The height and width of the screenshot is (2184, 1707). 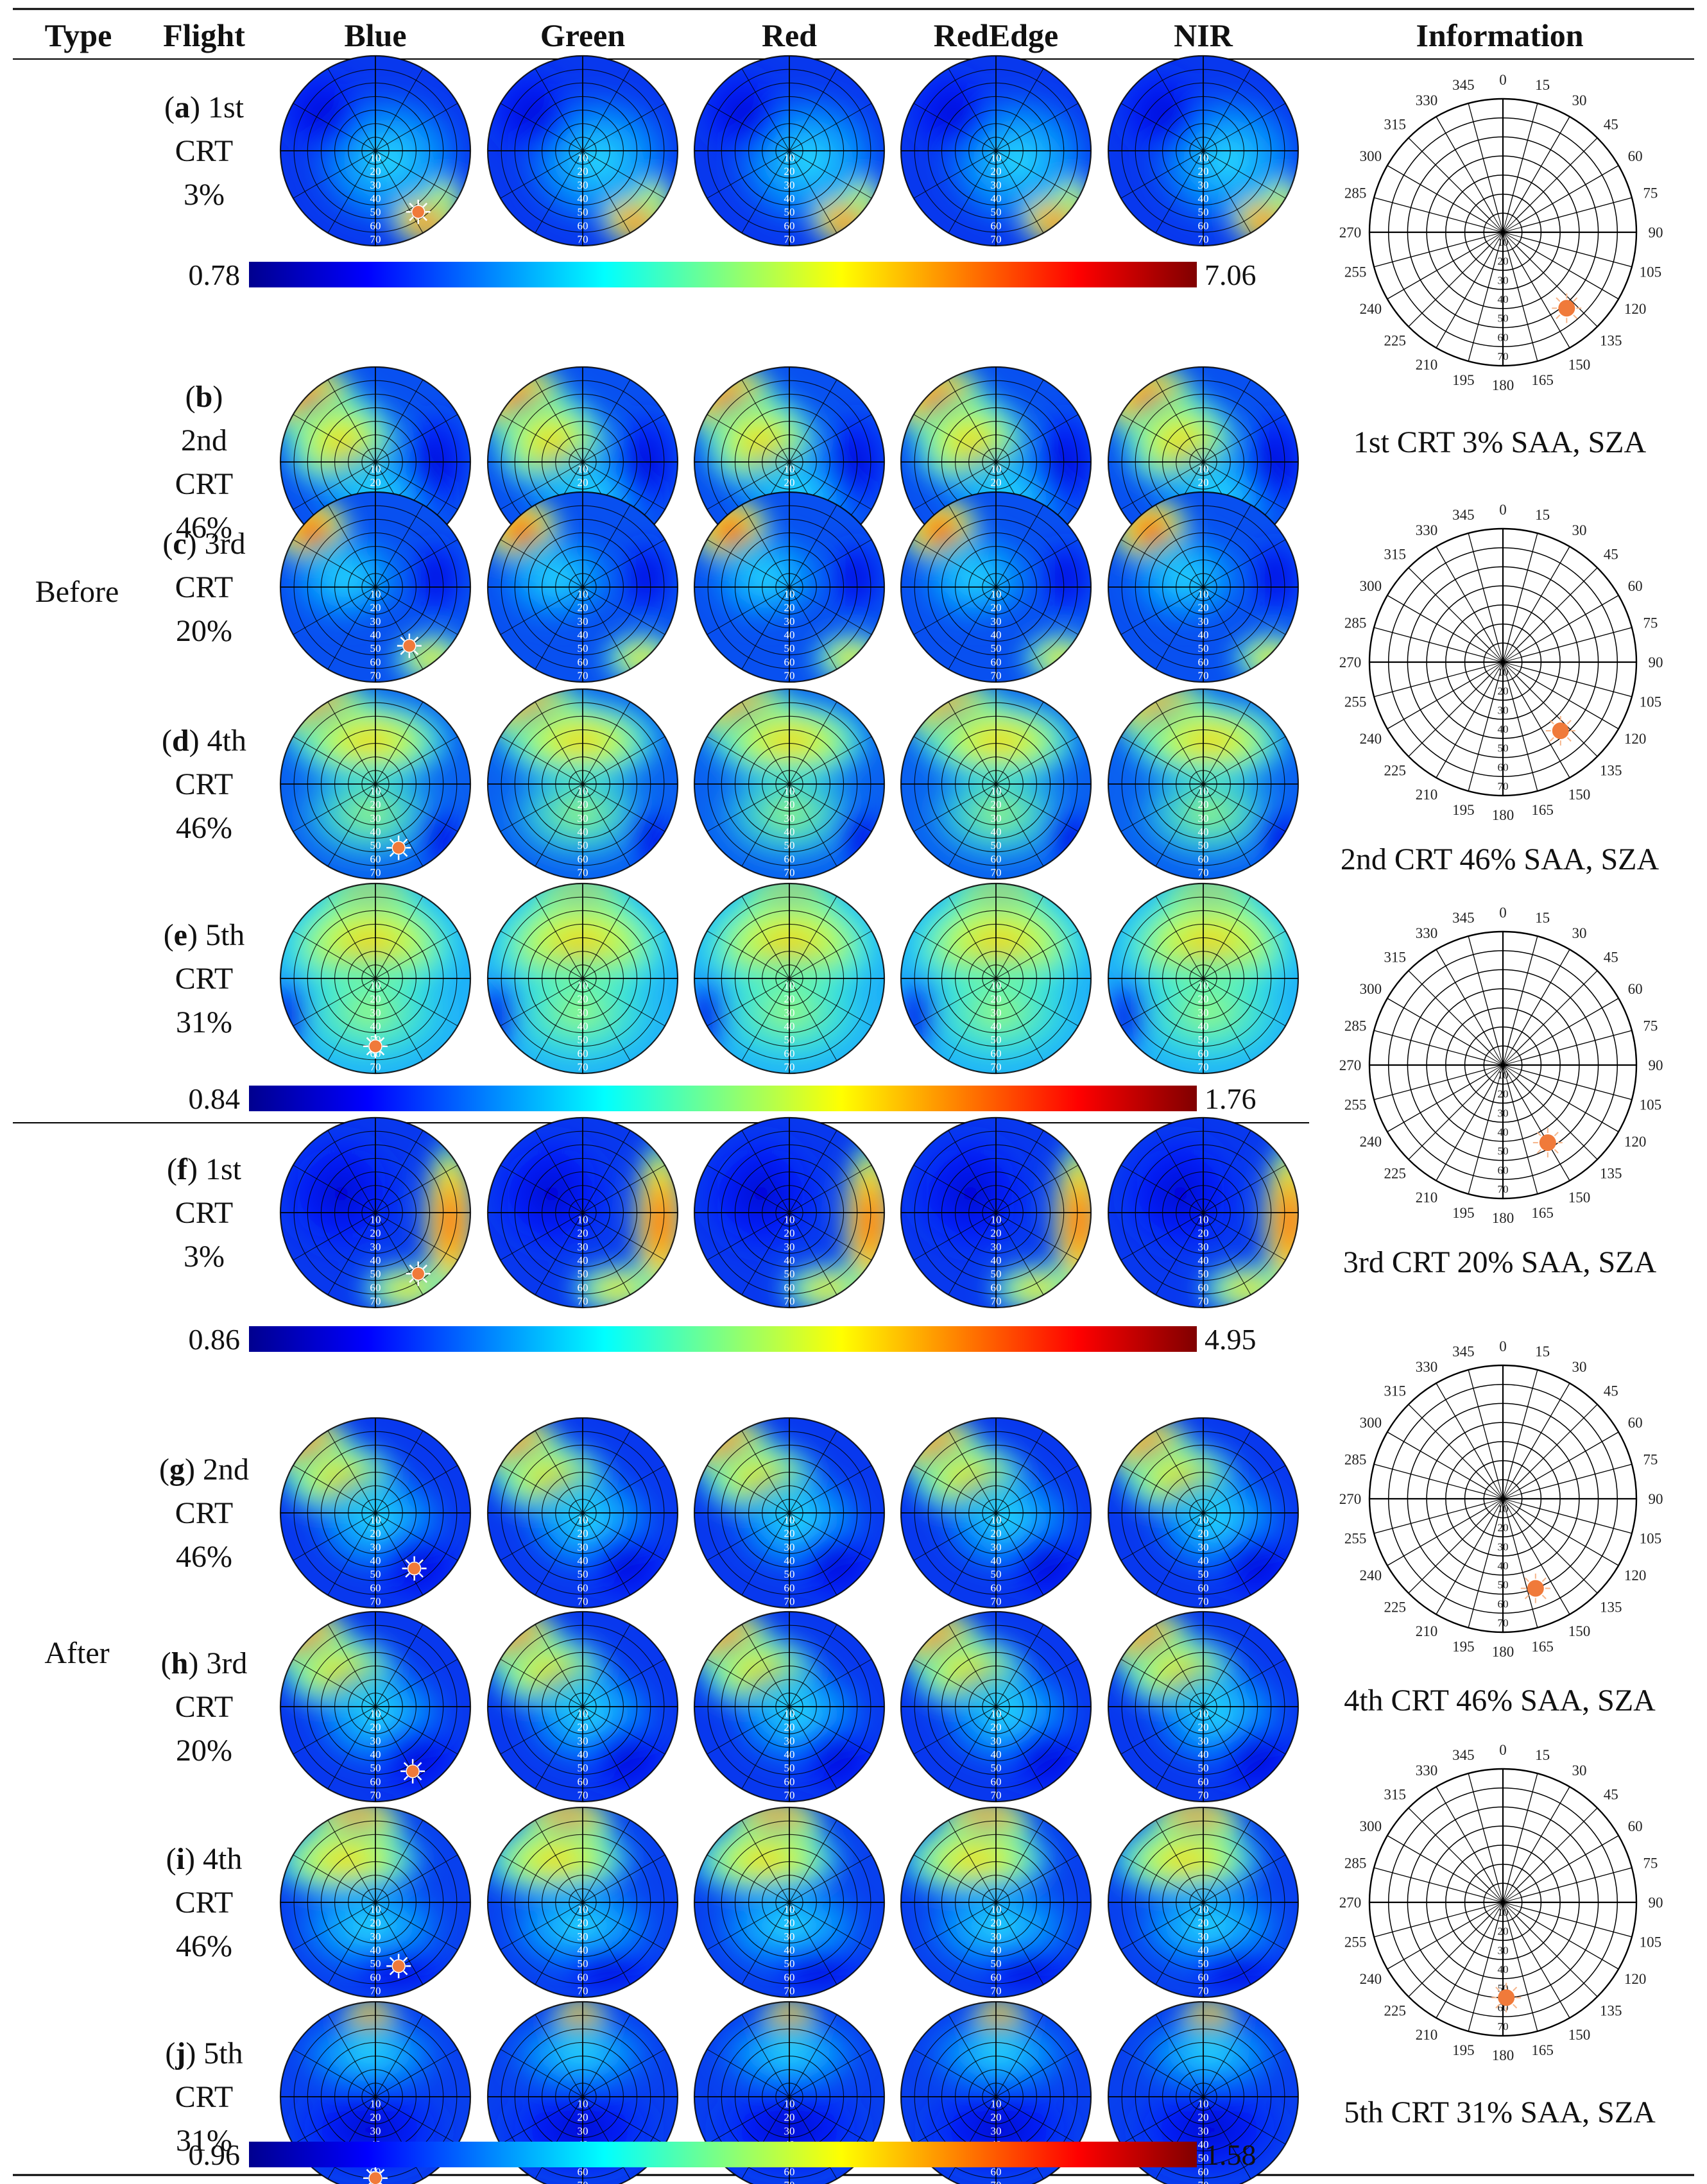 I want to click on flight-label-line: (c) 3rd, so click(x=204, y=544).